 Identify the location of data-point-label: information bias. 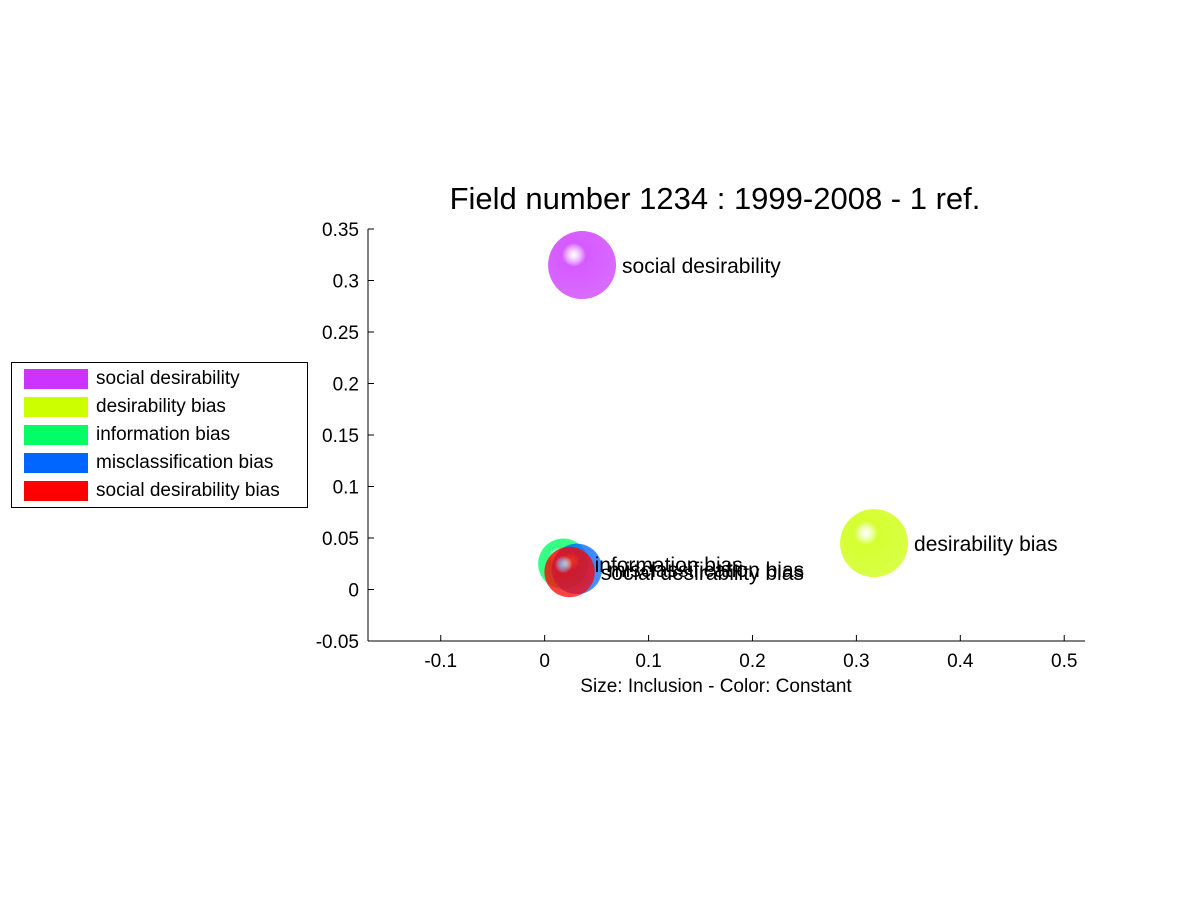
(669, 565).